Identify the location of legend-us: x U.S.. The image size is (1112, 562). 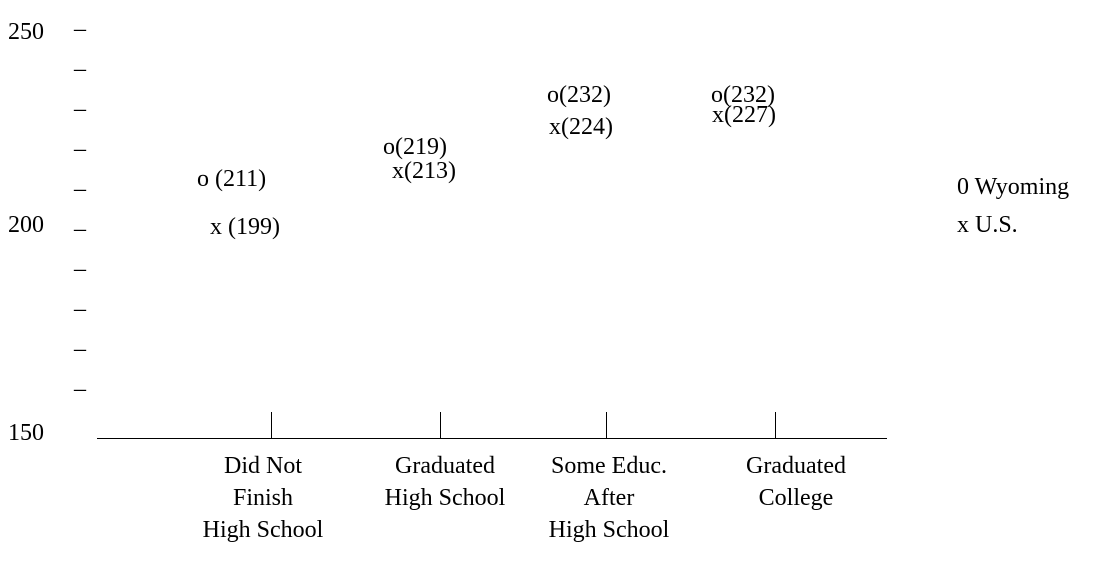
(987, 225).